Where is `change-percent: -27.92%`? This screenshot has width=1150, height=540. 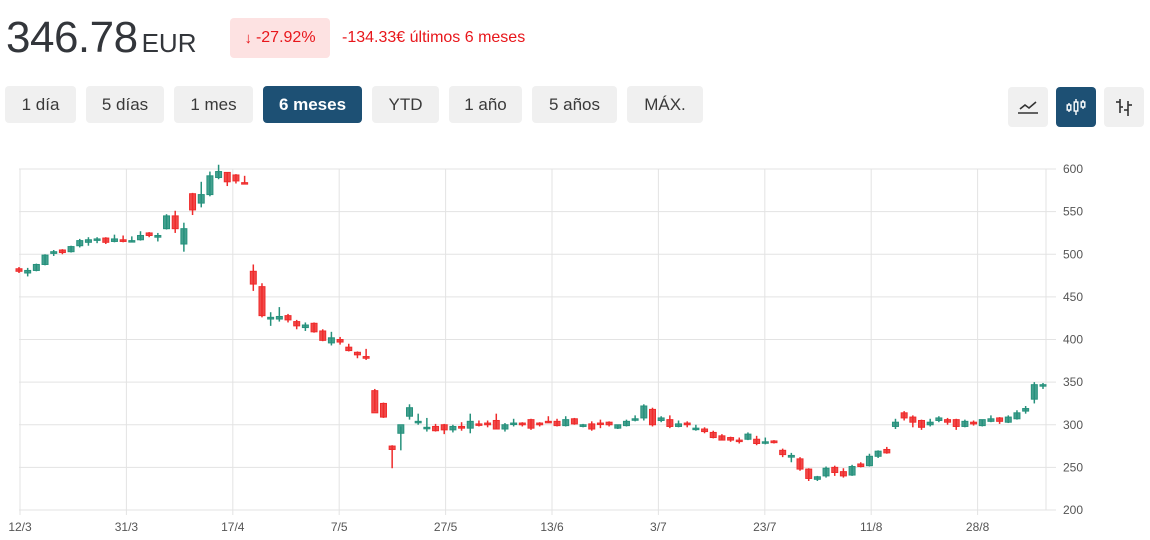
change-percent: -27.92% is located at coordinates (285, 37).